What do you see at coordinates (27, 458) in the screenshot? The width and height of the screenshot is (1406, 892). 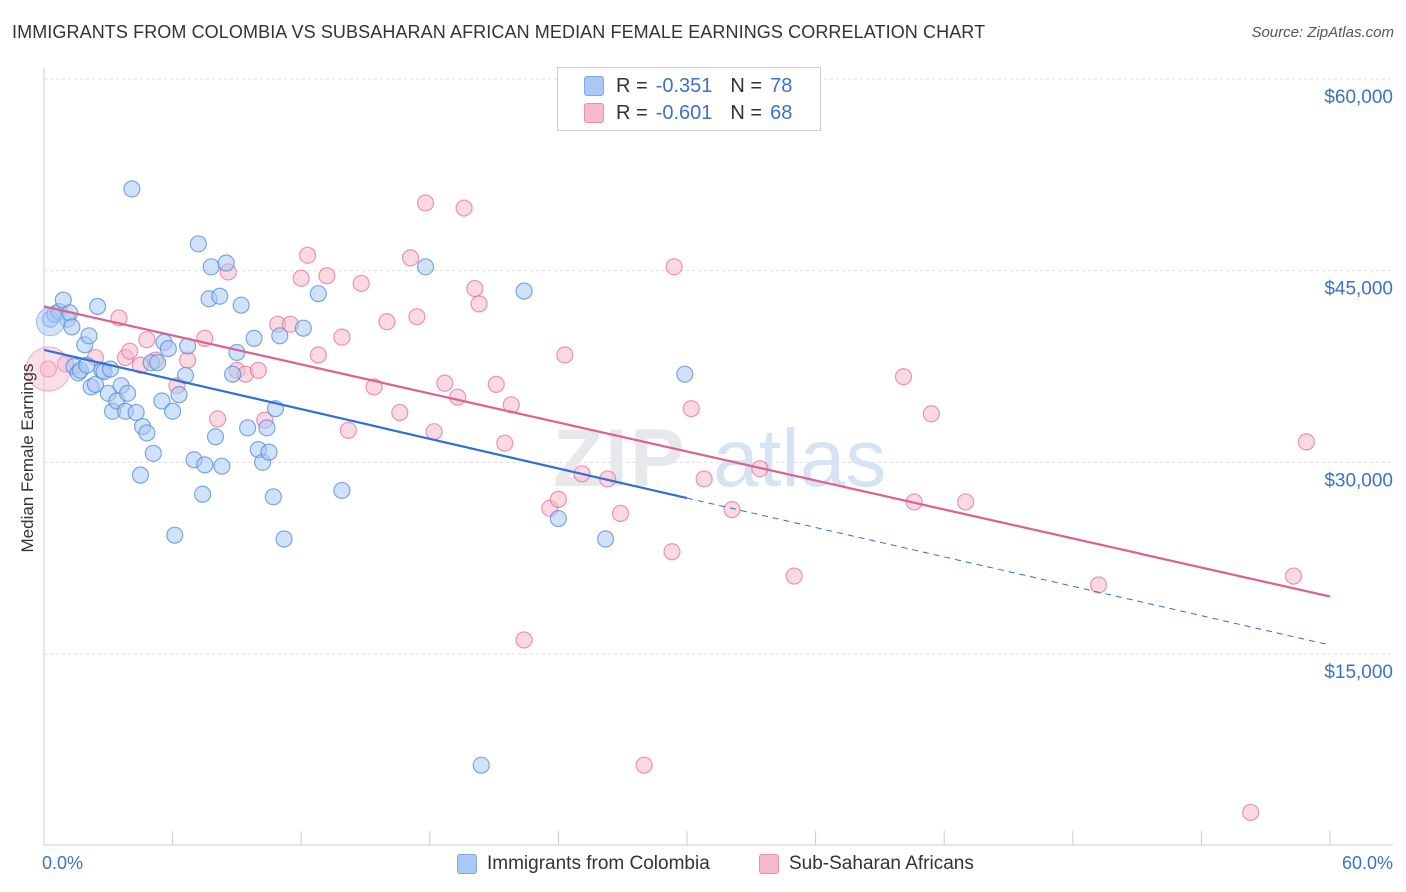 I see `y-axis-label: Median Female Earnings` at bounding box center [27, 458].